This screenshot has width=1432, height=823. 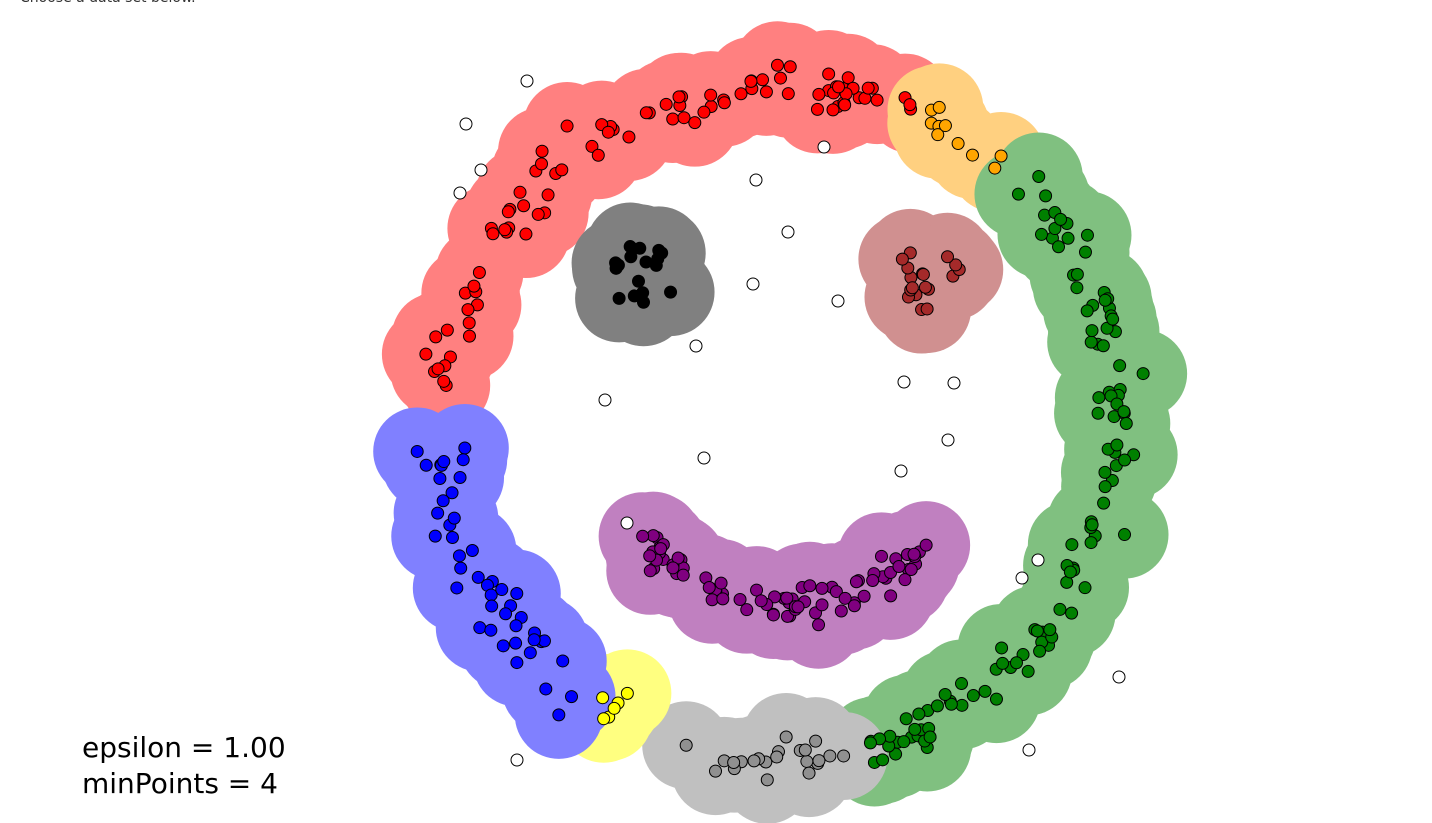 What do you see at coordinates (184, 747) in the screenshot?
I see `epsilon: epsilon = 1.00` at bounding box center [184, 747].